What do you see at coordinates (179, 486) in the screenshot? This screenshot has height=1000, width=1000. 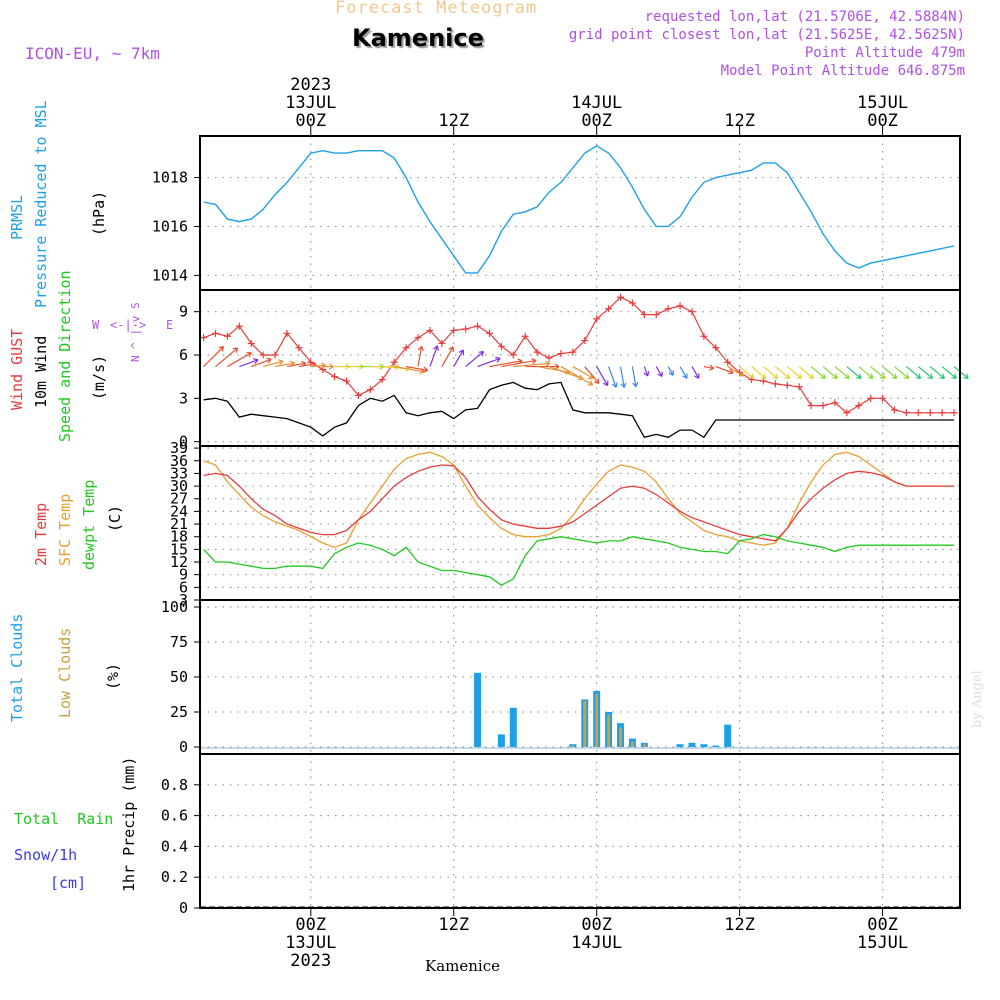 I see `temperature-ytick-label: 30` at bounding box center [179, 486].